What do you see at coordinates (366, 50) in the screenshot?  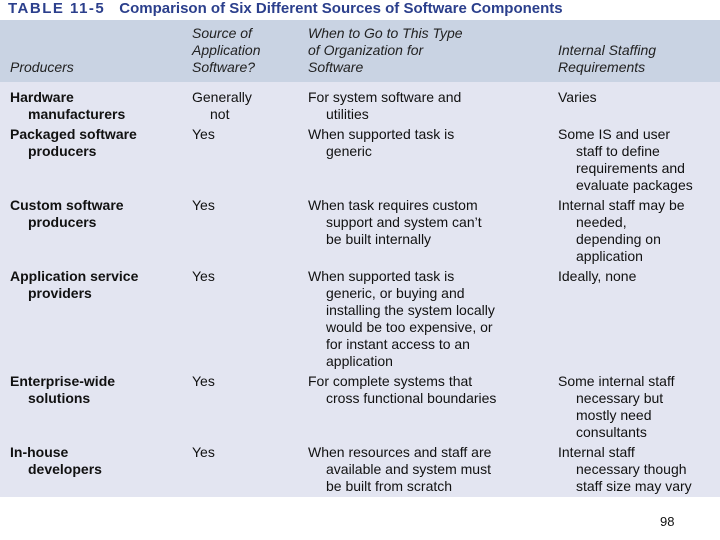 I see `text-line: of Organization for` at bounding box center [366, 50].